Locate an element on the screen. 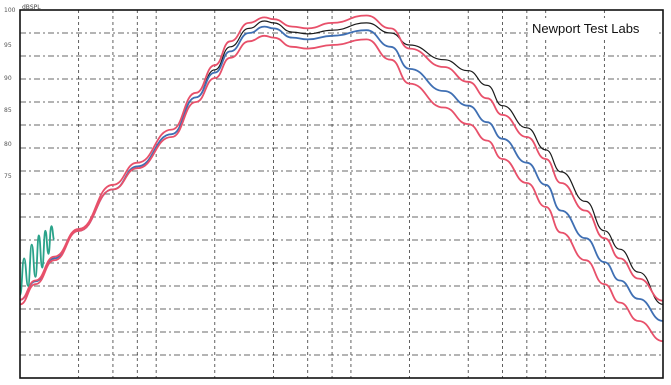  series-line-green is located at coordinates (37, 261).